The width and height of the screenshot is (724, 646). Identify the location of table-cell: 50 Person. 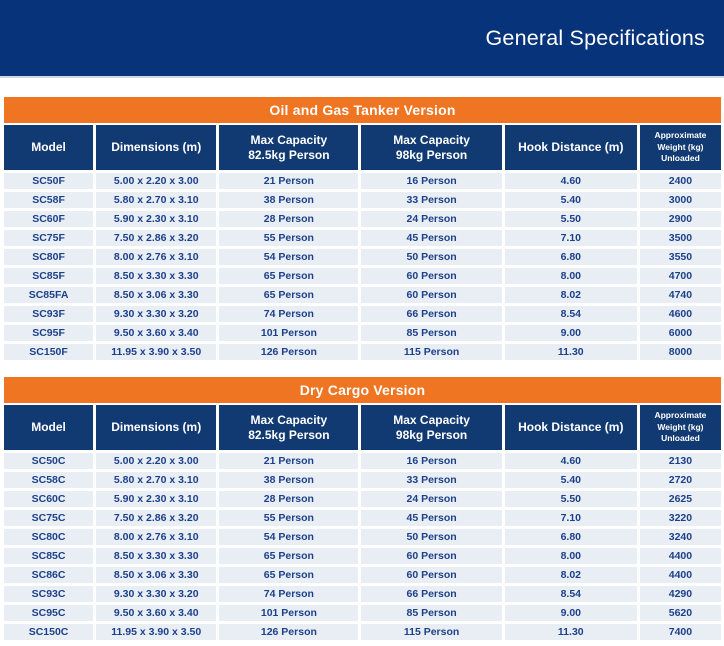
(431, 257).